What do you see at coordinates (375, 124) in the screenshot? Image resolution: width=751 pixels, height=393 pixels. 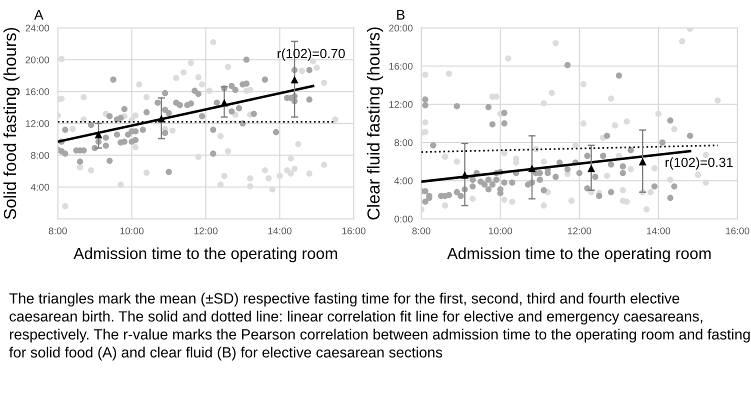 I see `y-axis-title: Clear fluid fasting (hours)` at bounding box center [375, 124].